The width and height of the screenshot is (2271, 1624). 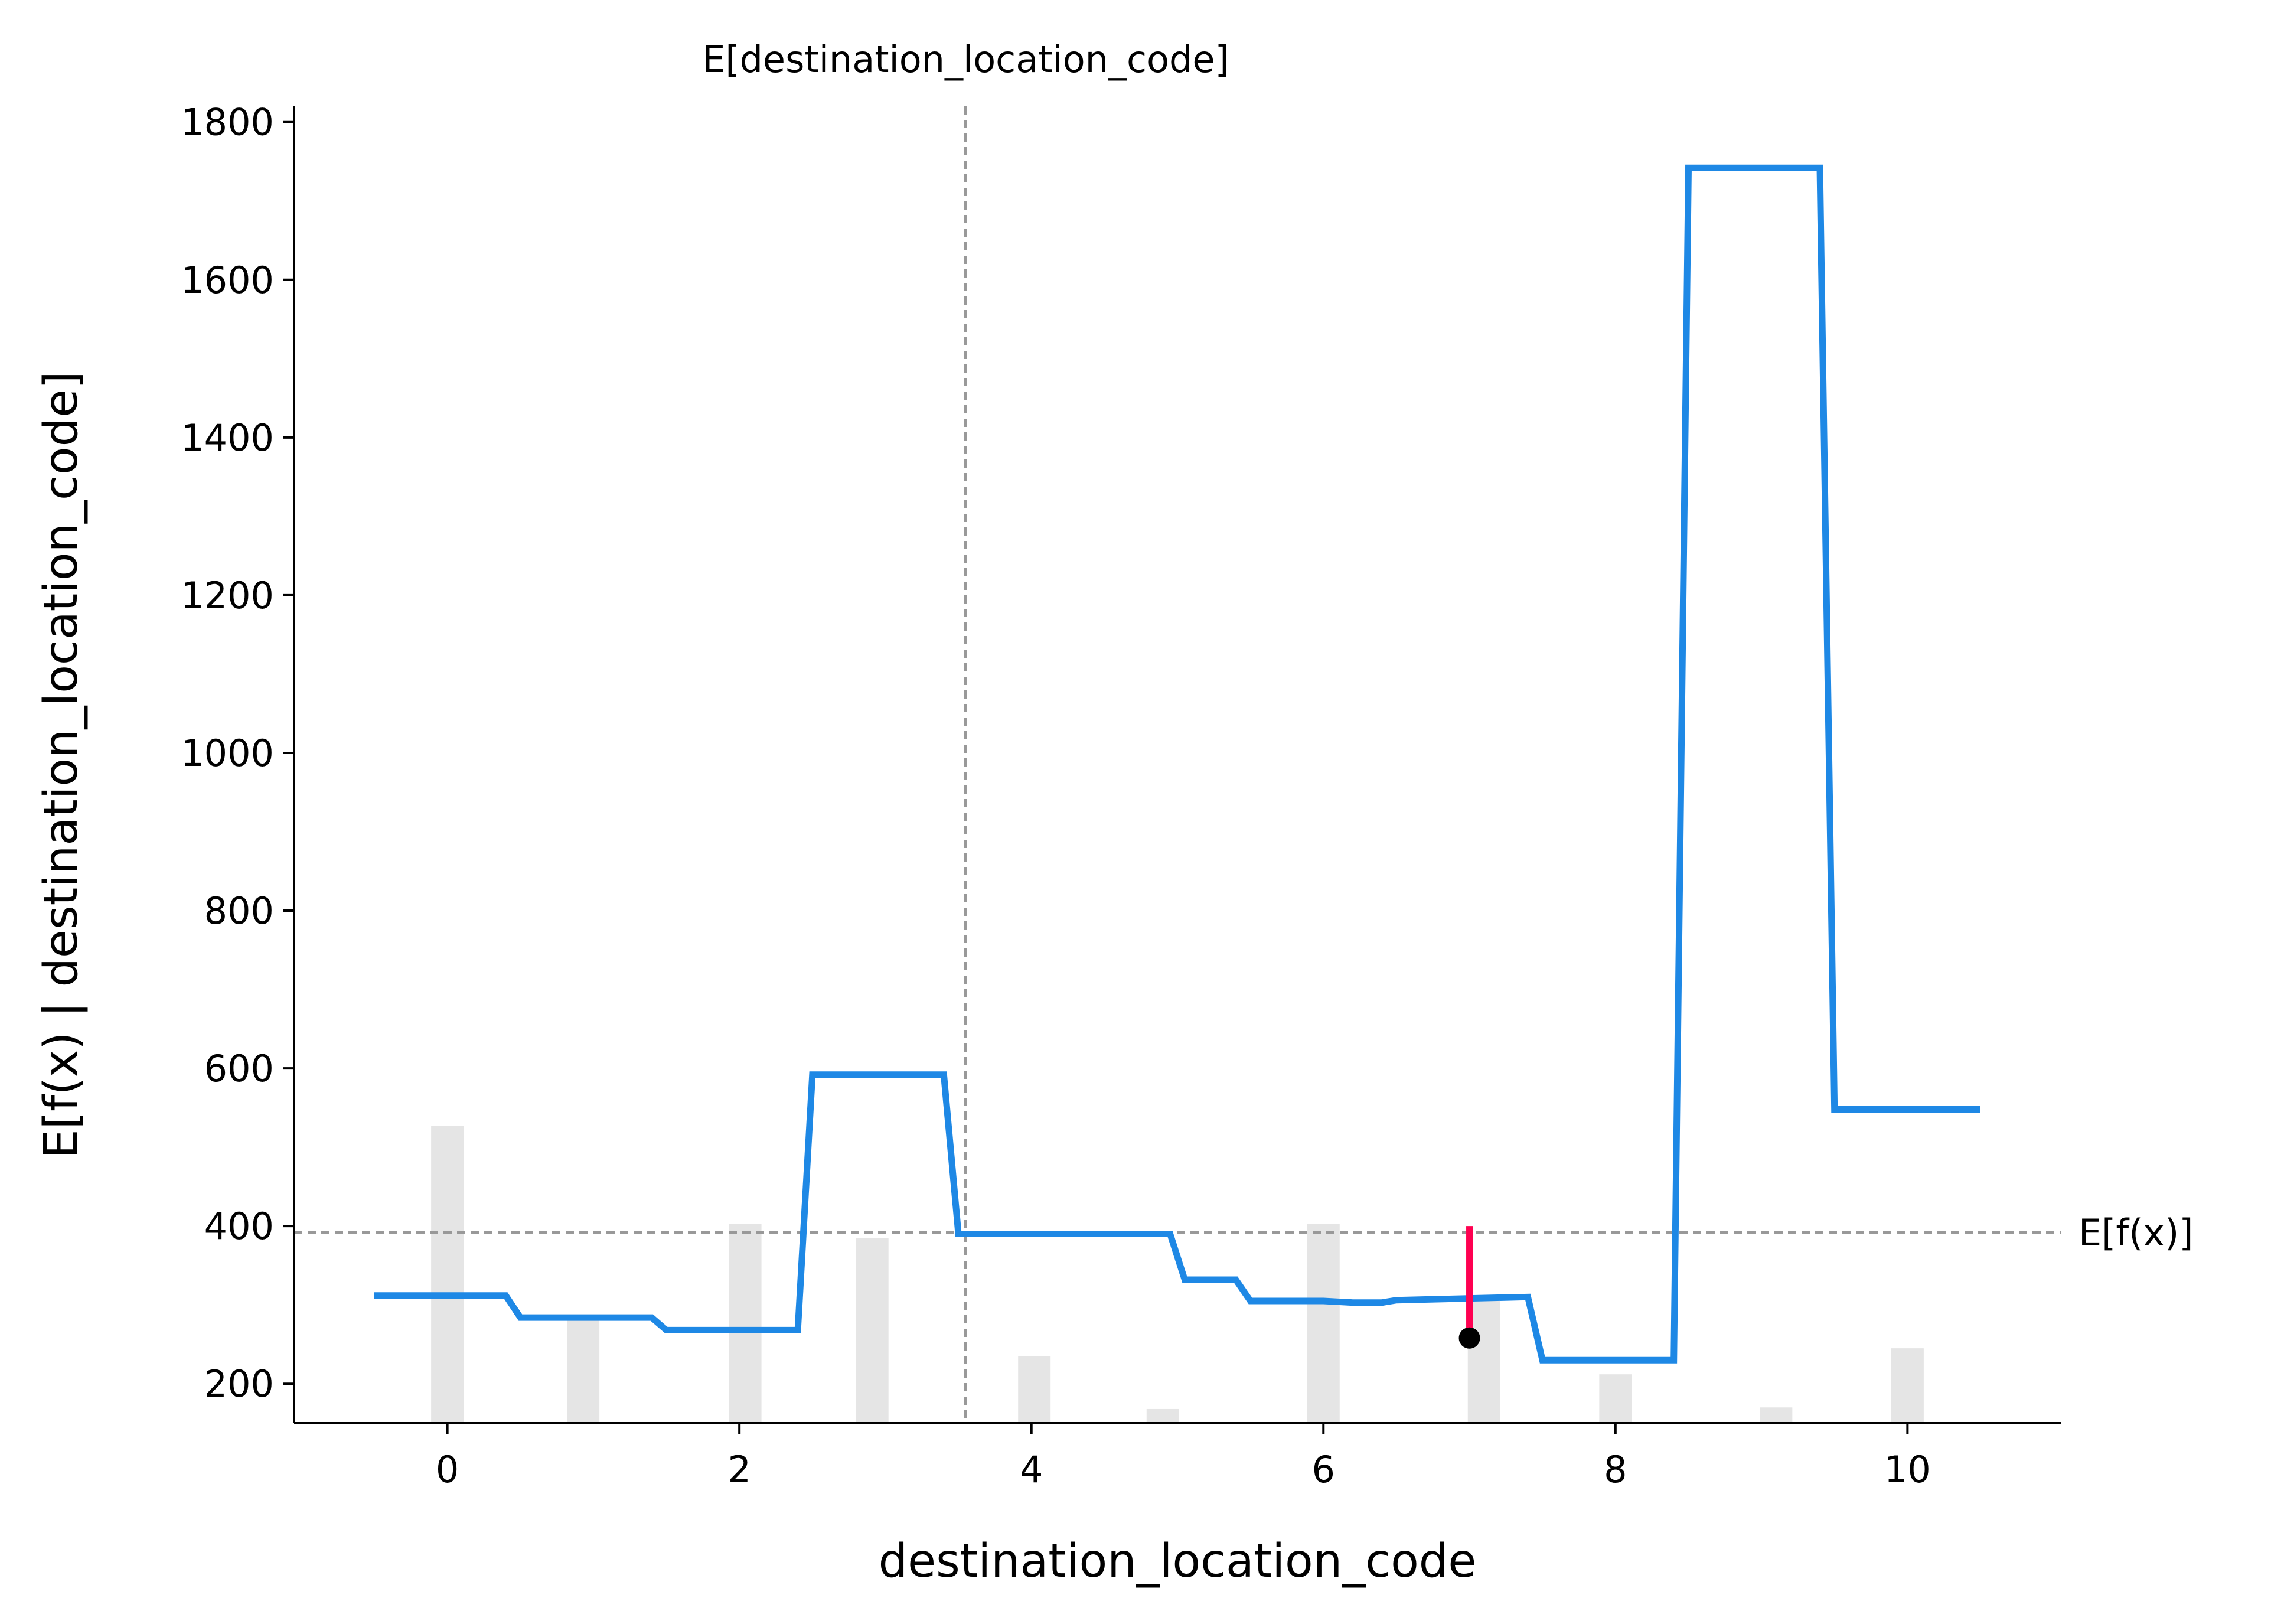 I want to click on x-axis-title: destination_location_code, so click(x=1178, y=1561).